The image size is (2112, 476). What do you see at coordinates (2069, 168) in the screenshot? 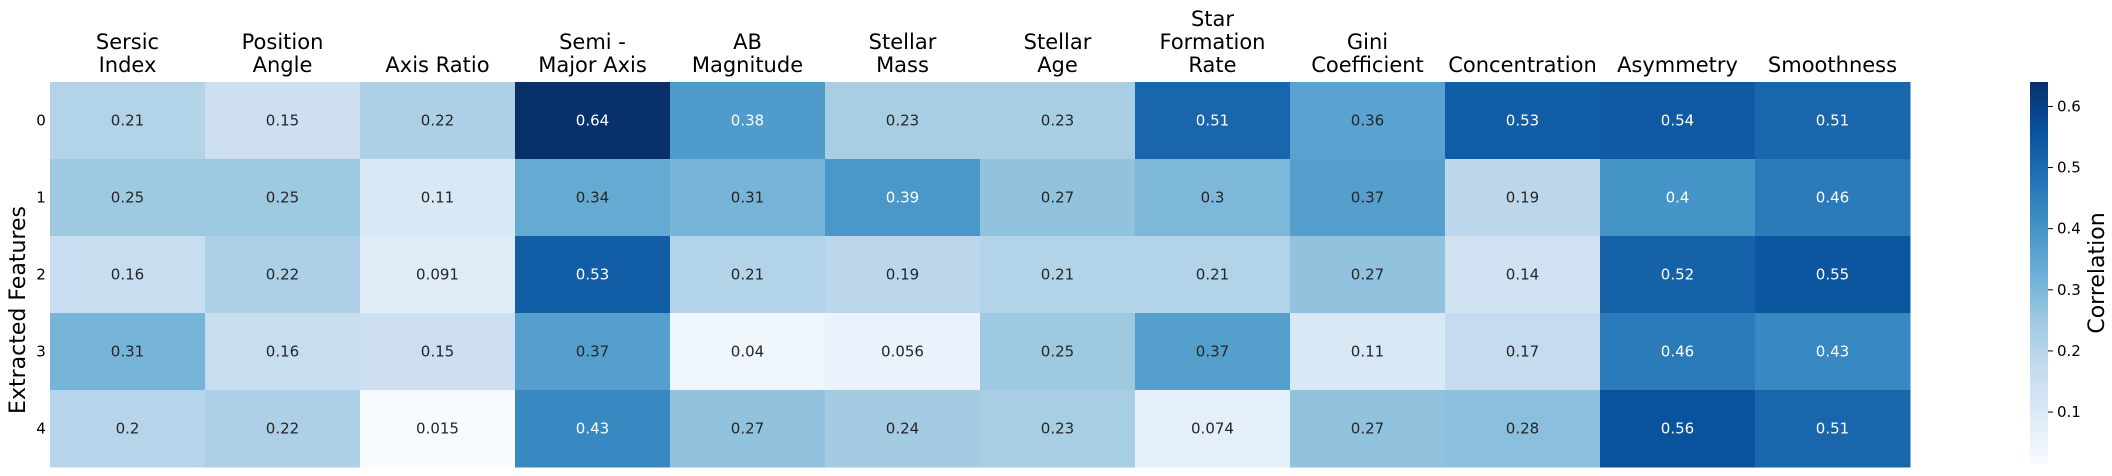
I see `colorbar-tick-label: 0.5` at bounding box center [2069, 168].